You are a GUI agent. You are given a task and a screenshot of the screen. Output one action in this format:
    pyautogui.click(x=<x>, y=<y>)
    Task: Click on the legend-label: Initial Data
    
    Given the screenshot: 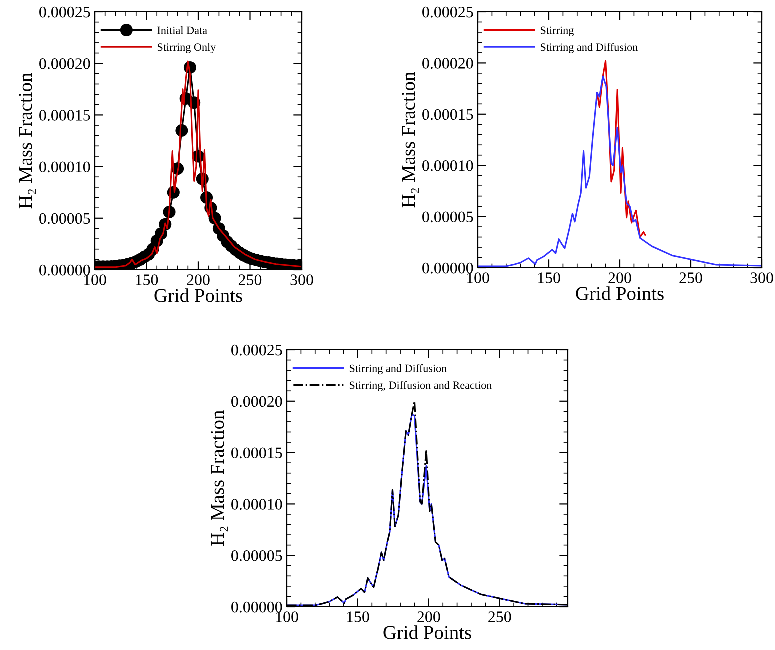 What is the action you would take?
    pyautogui.click(x=183, y=30)
    